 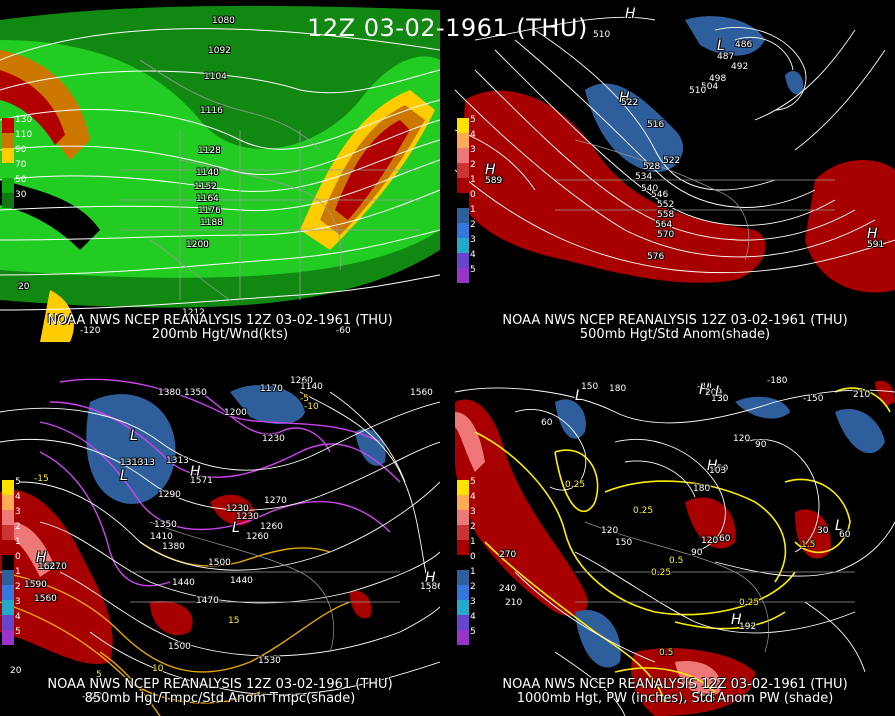 I want to click on contour-value-label: 492, so click(x=740, y=67).